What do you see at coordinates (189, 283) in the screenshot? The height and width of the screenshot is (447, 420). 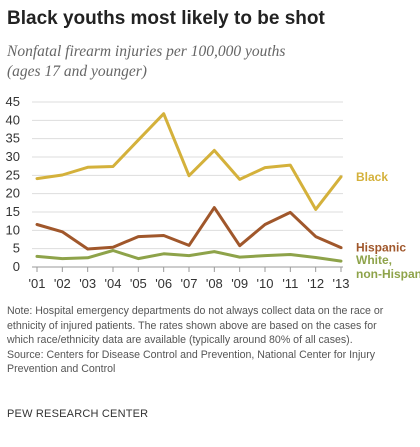 I see `x-tick-label: '07` at bounding box center [189, 283].